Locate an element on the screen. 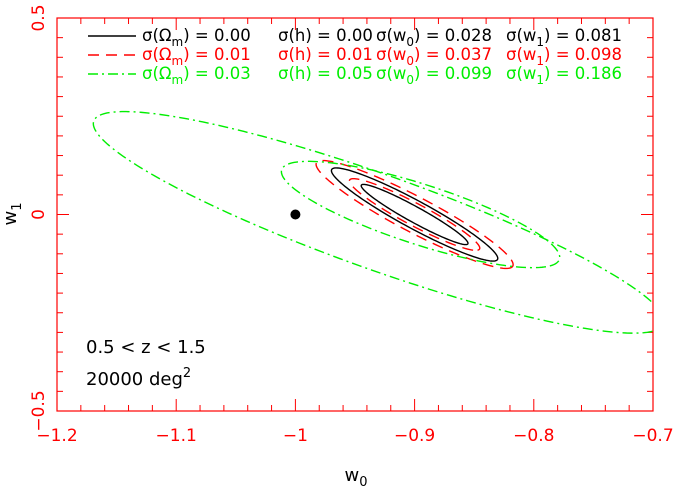 The image size is (674, 491). legend-h-text: σ(h) = 0.00 is located at coordinates (325, 35).